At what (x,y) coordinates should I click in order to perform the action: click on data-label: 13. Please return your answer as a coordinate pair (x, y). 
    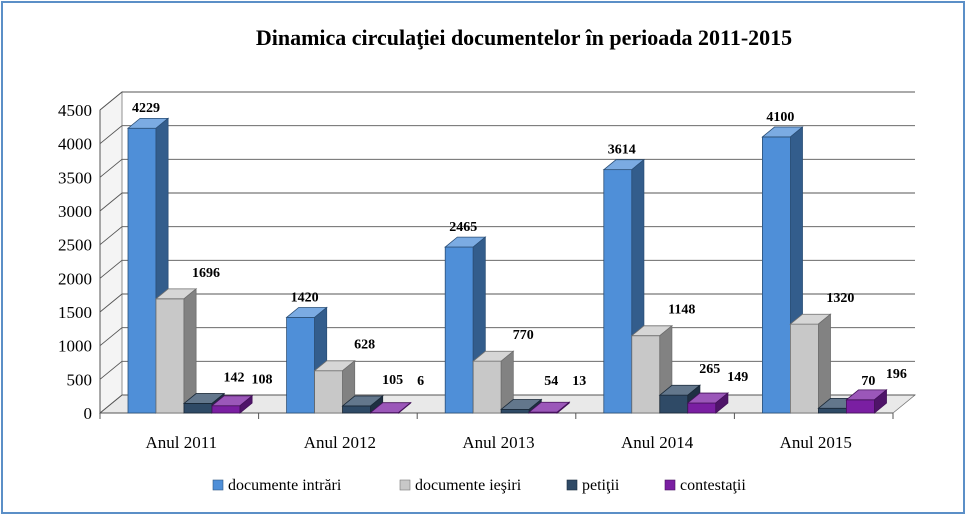
    Looking at the image, I should click on (579, 381).